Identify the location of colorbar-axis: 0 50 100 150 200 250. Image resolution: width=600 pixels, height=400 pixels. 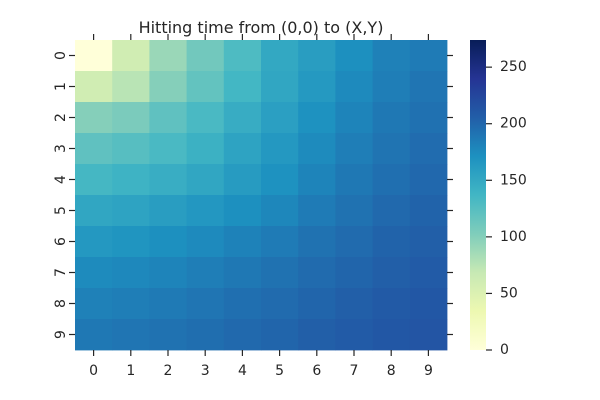
(506, 208).